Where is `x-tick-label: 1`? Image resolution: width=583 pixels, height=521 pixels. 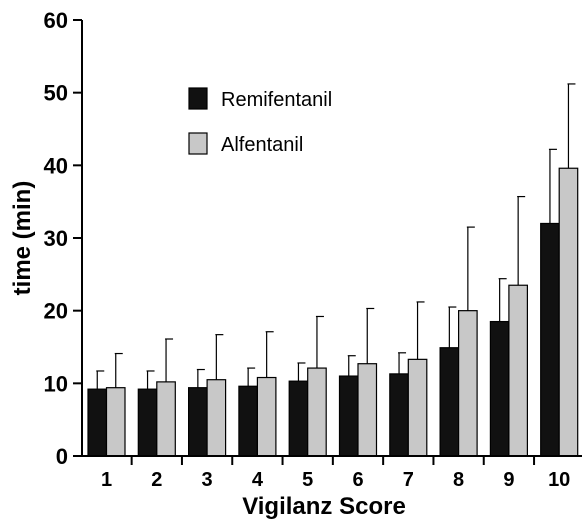
x-tick-label: 1 is located at coordinates (106, 480).